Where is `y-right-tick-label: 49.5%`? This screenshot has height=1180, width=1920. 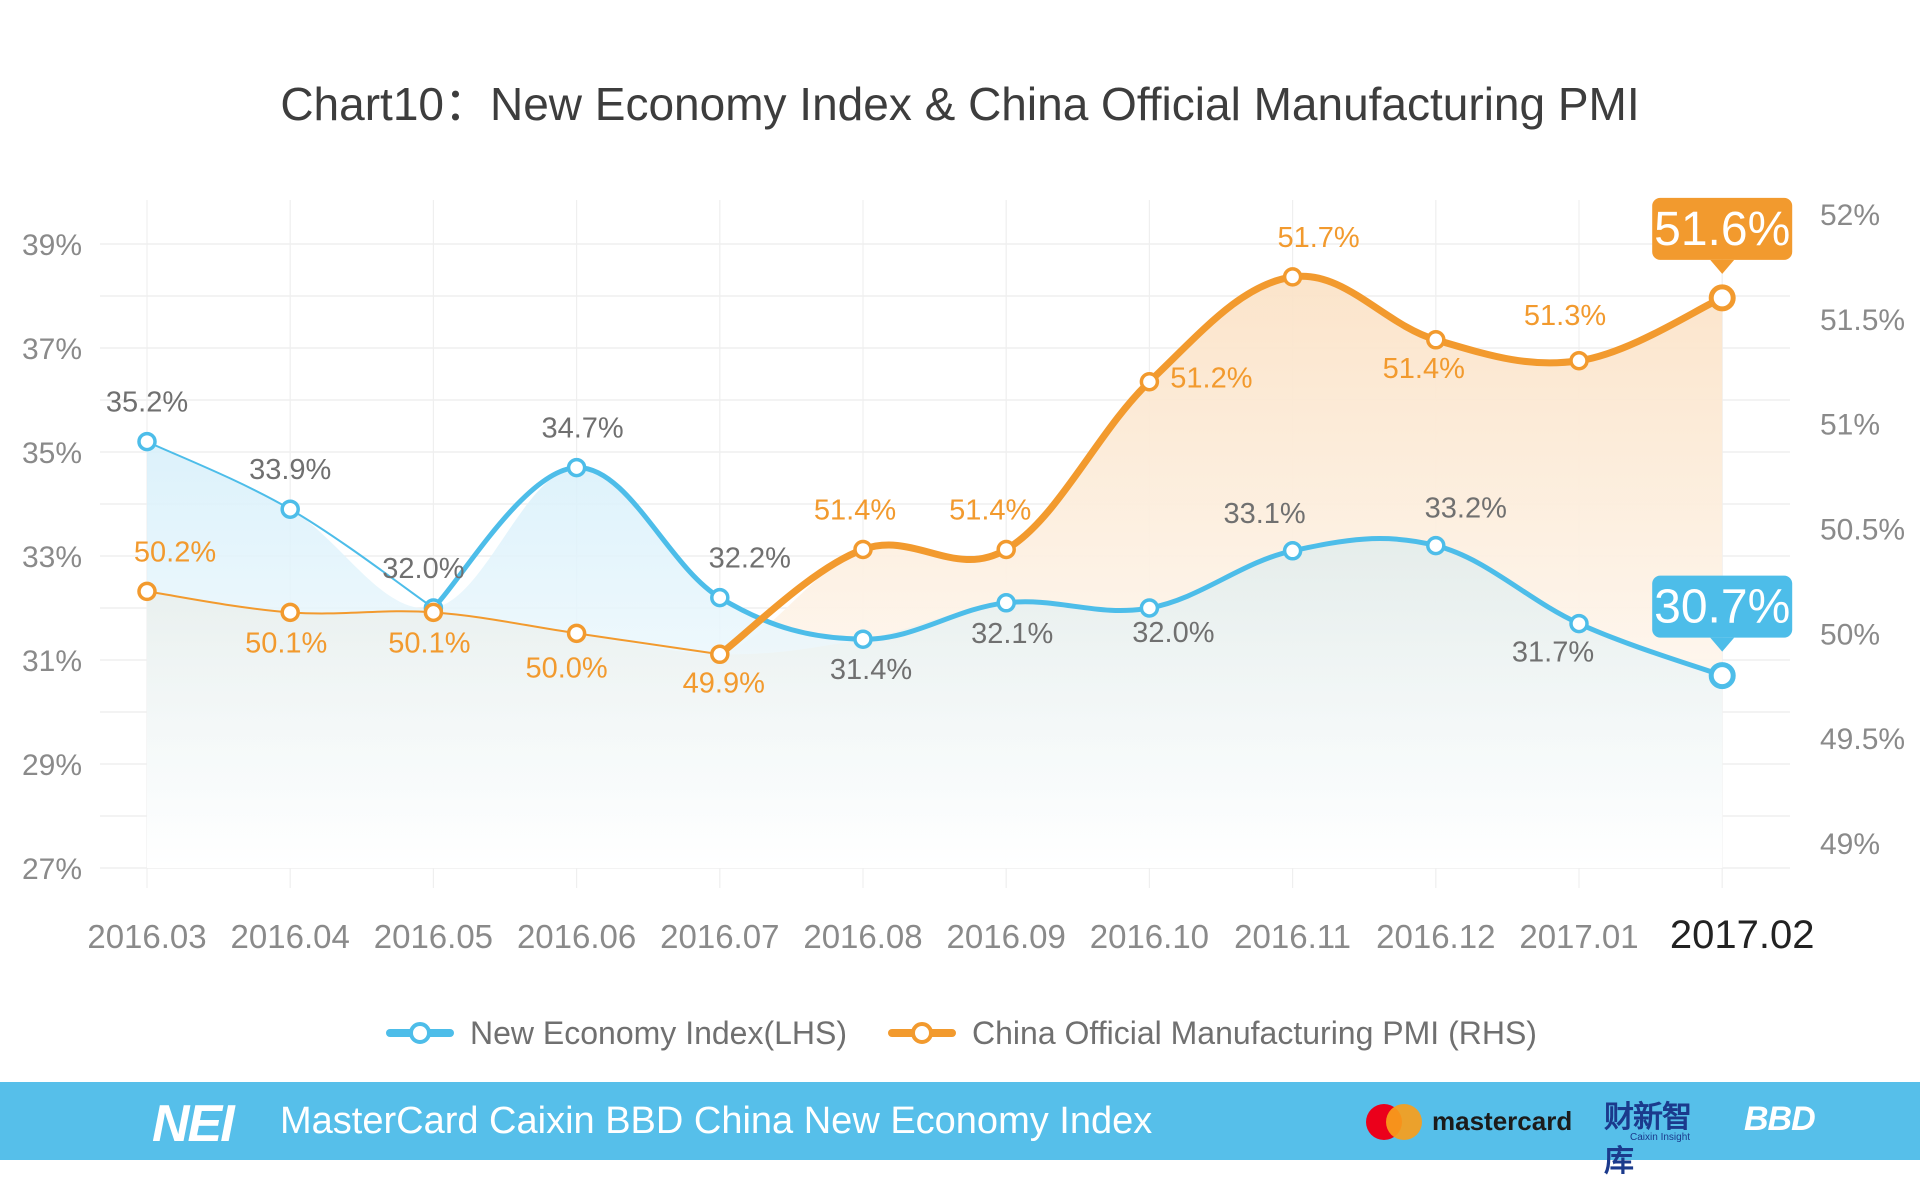 y-right-tick-label: 49.5% is located at coordinates (1862, 739).